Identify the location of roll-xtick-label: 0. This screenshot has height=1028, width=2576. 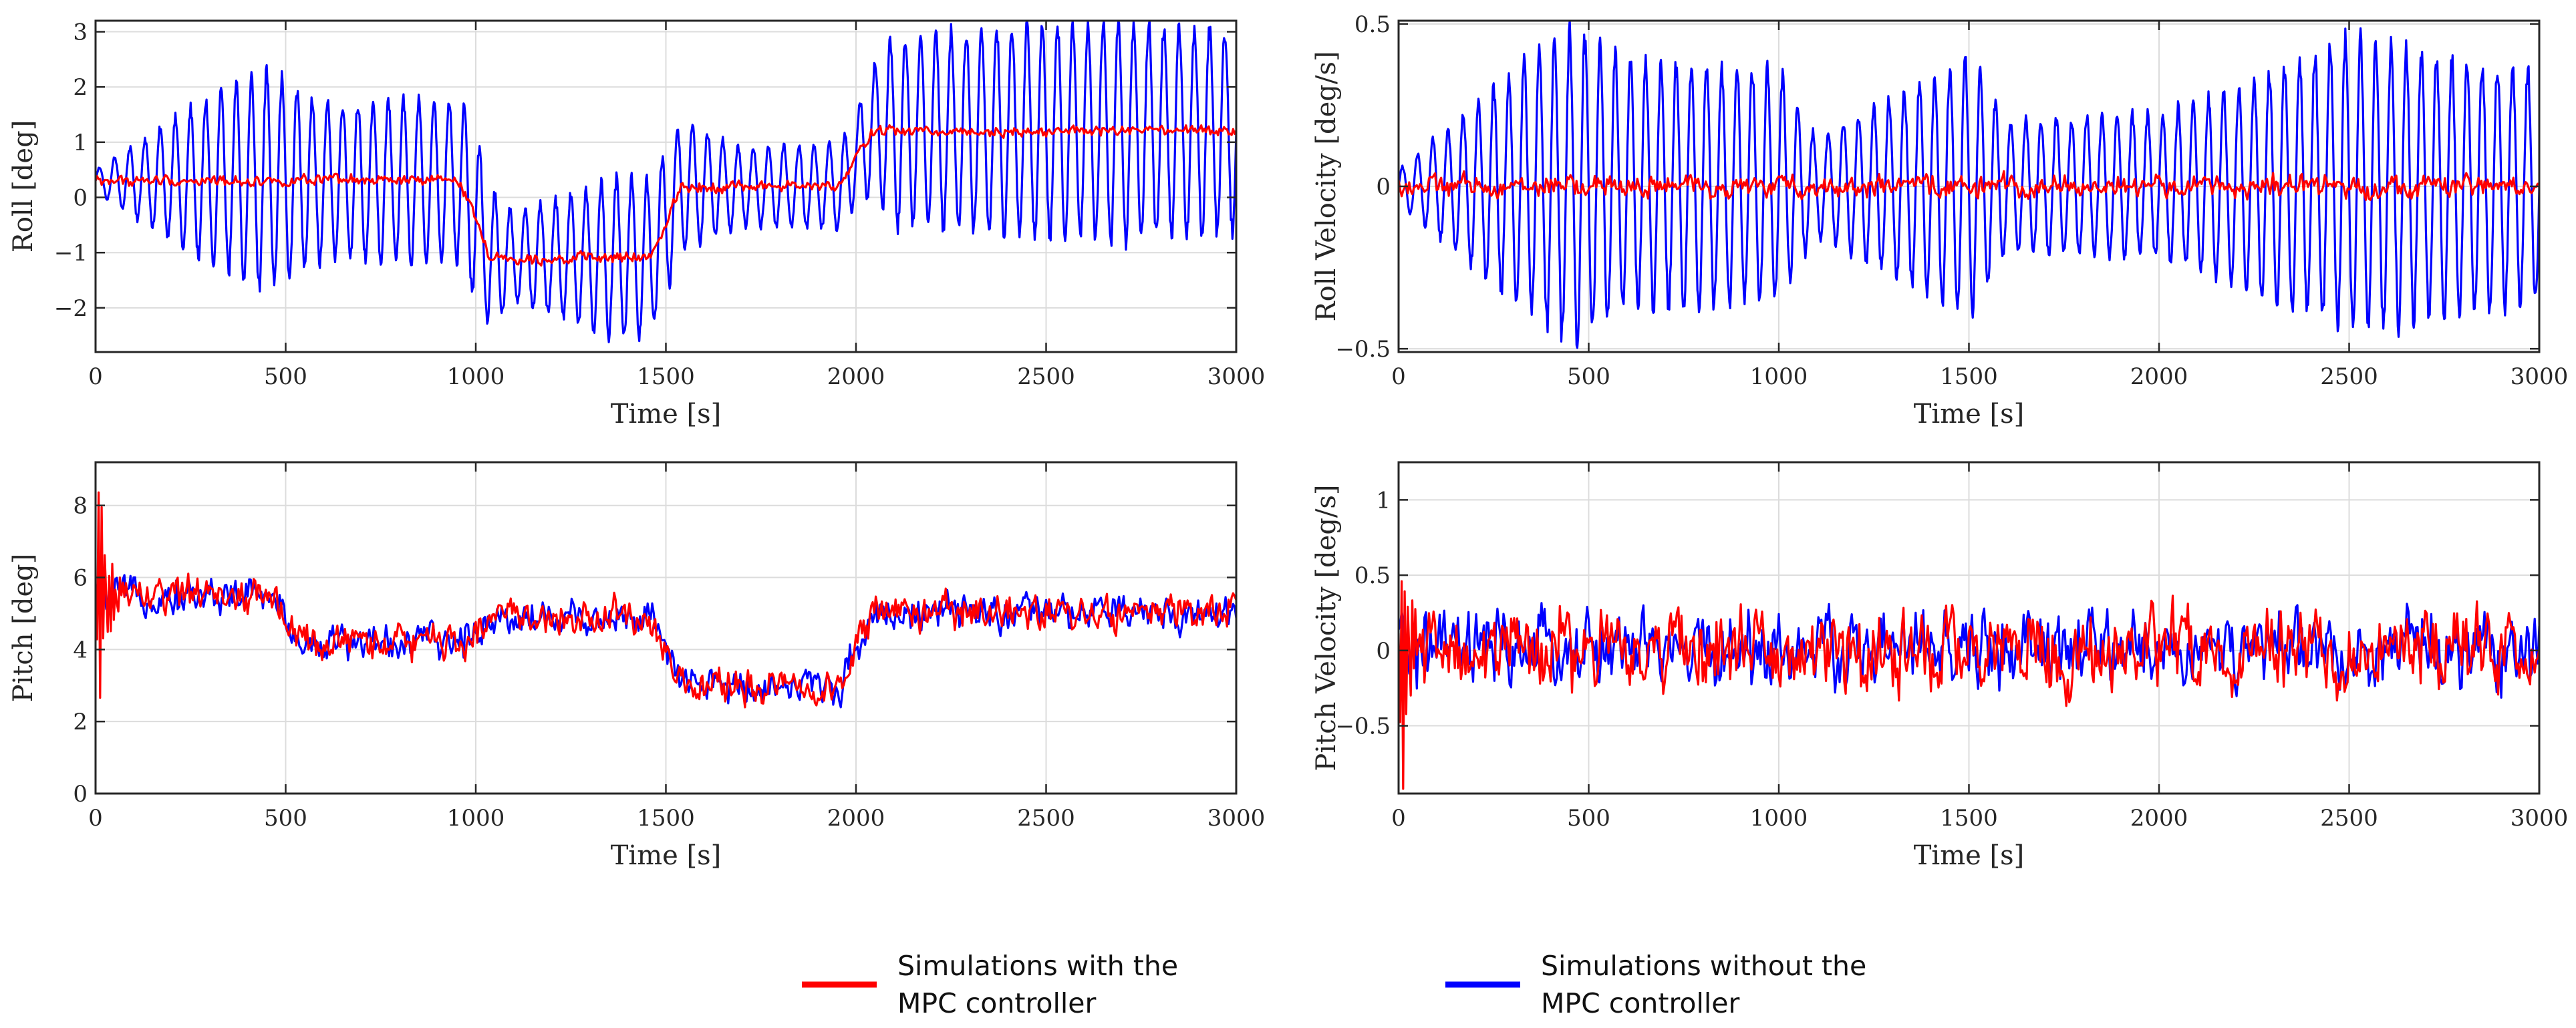
(95, 376).